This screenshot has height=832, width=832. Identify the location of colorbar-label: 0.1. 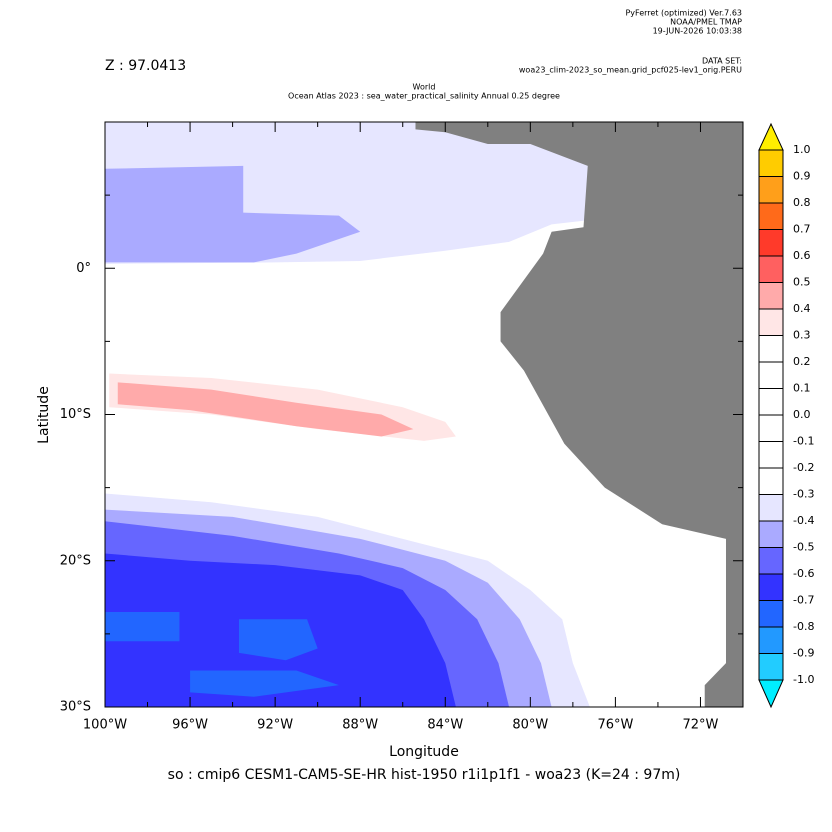
(802, 388).